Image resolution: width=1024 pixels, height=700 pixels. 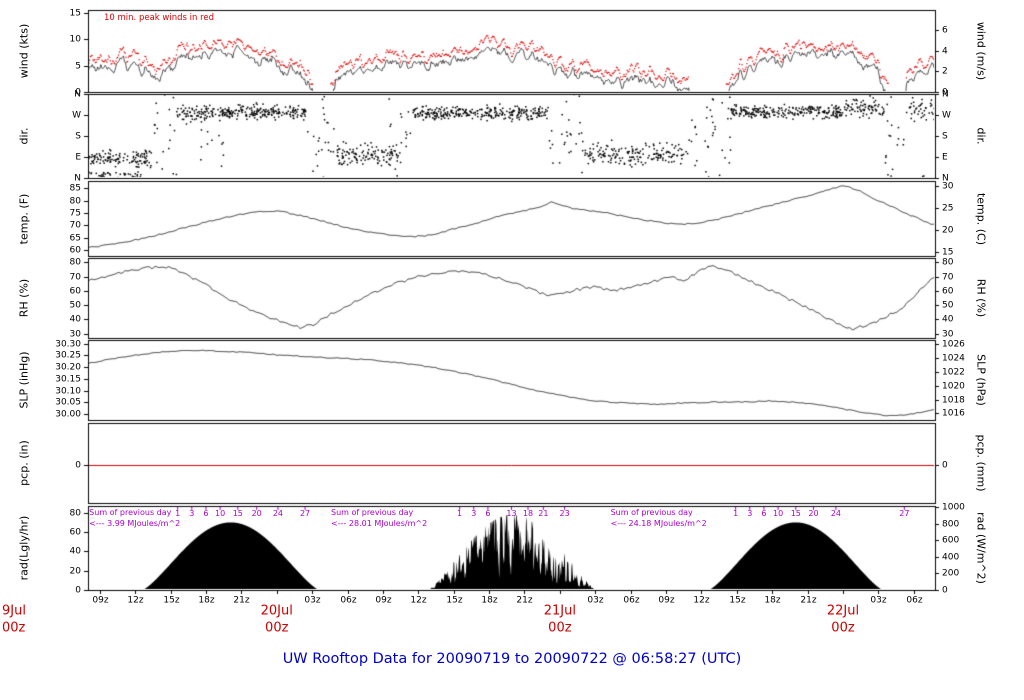 What do you see at coordinates (945, 136) in the screenshot?
I see `dir-ytick-right: S` at bounding box center [945, 136].